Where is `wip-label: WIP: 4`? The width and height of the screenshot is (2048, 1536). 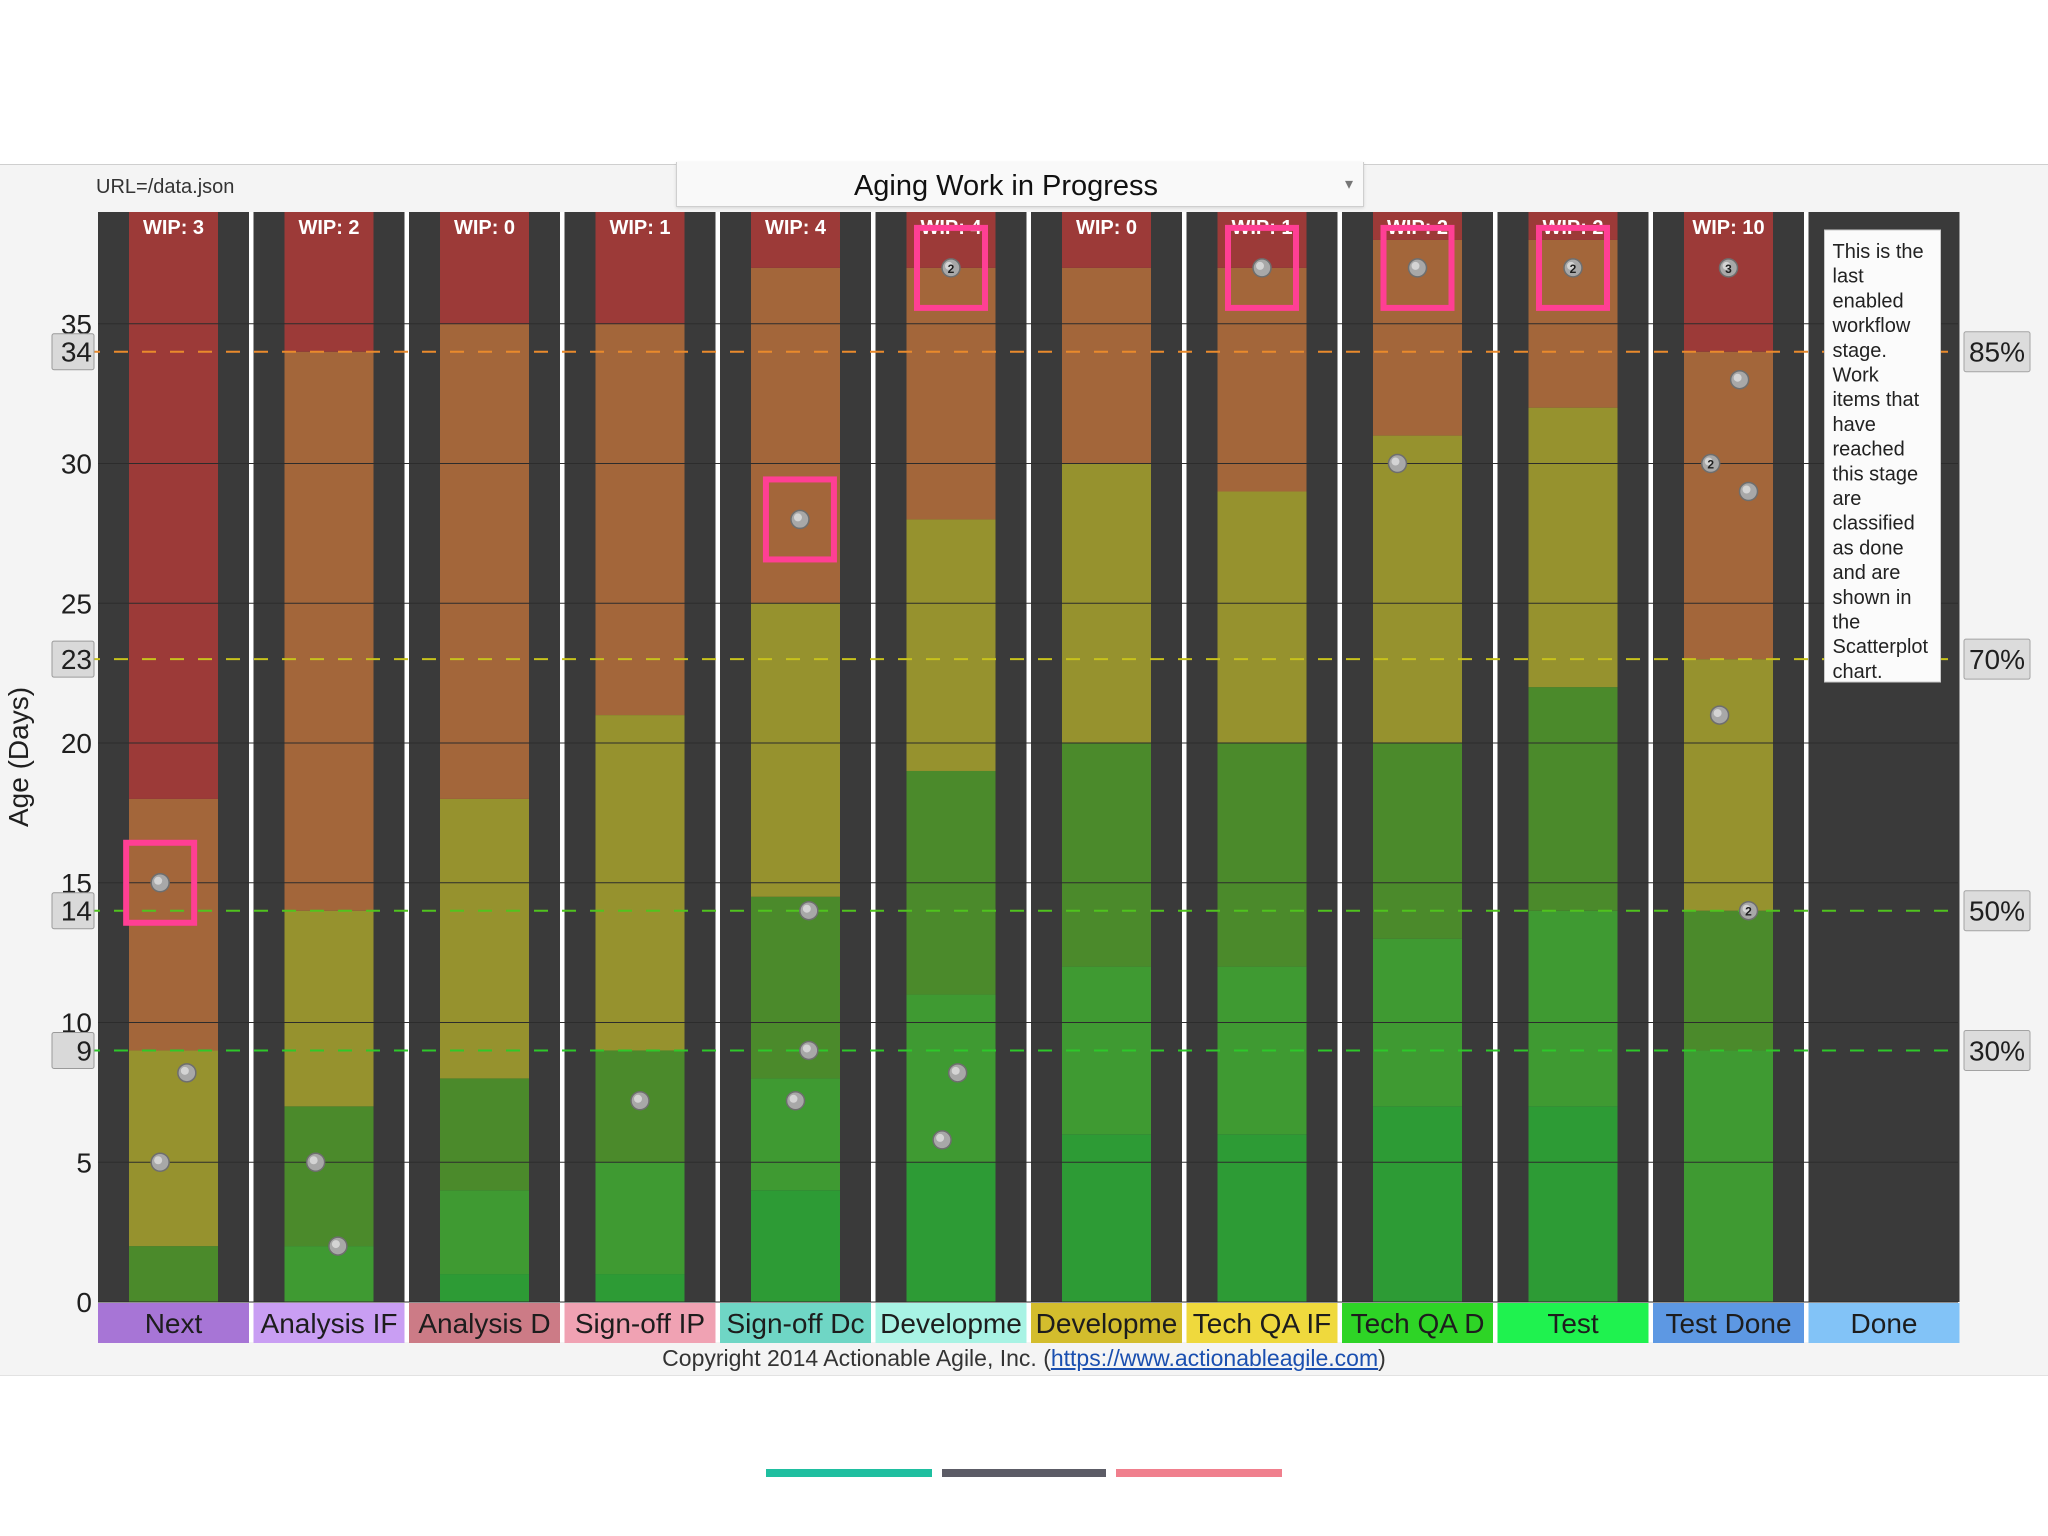
wip-label: WIP: 4 is located at coordinates (796, 228).